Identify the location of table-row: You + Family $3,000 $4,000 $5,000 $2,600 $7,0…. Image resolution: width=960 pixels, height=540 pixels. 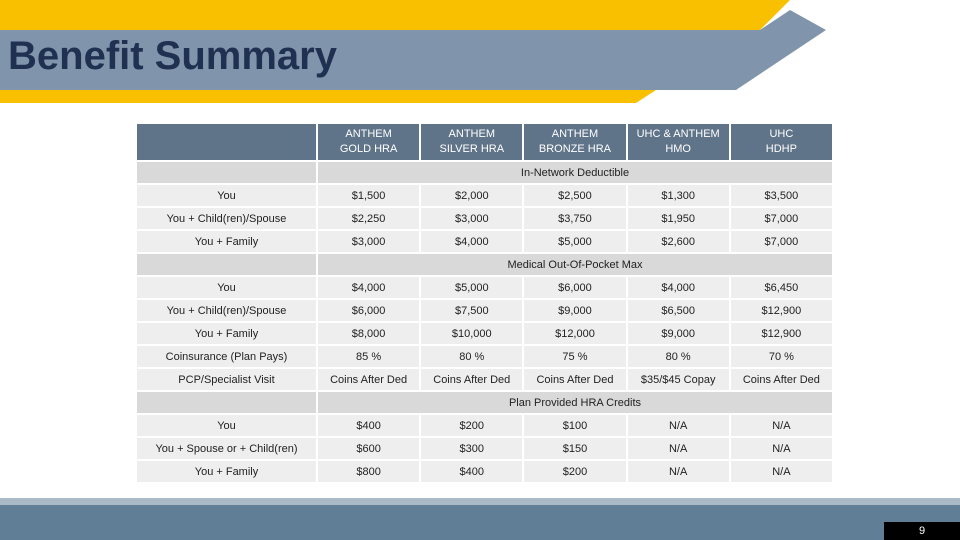
(484, 241).